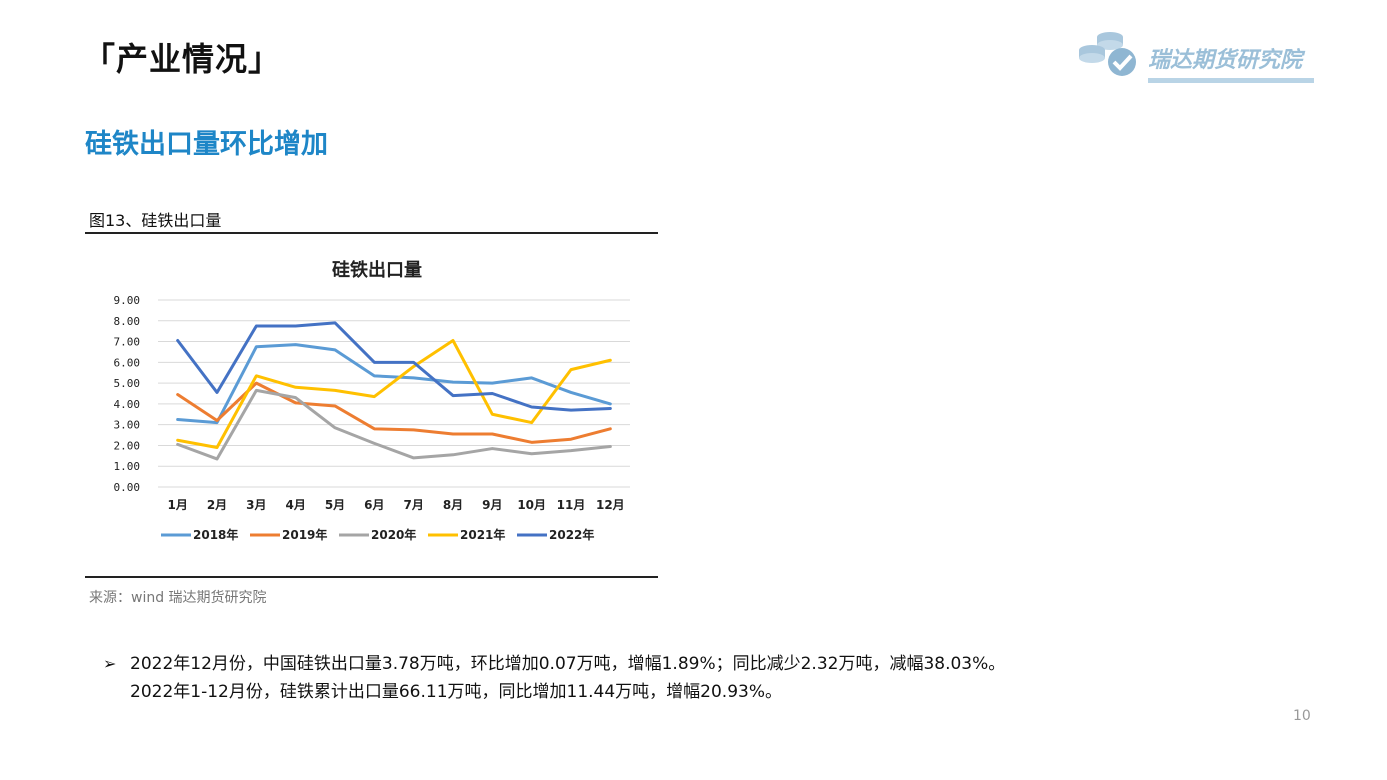 The image size is (1387, 780). What do you see at coordinates (1302, 716) in the screenshot?
I see `page-number: 10` at bounding box center [1302, 716].